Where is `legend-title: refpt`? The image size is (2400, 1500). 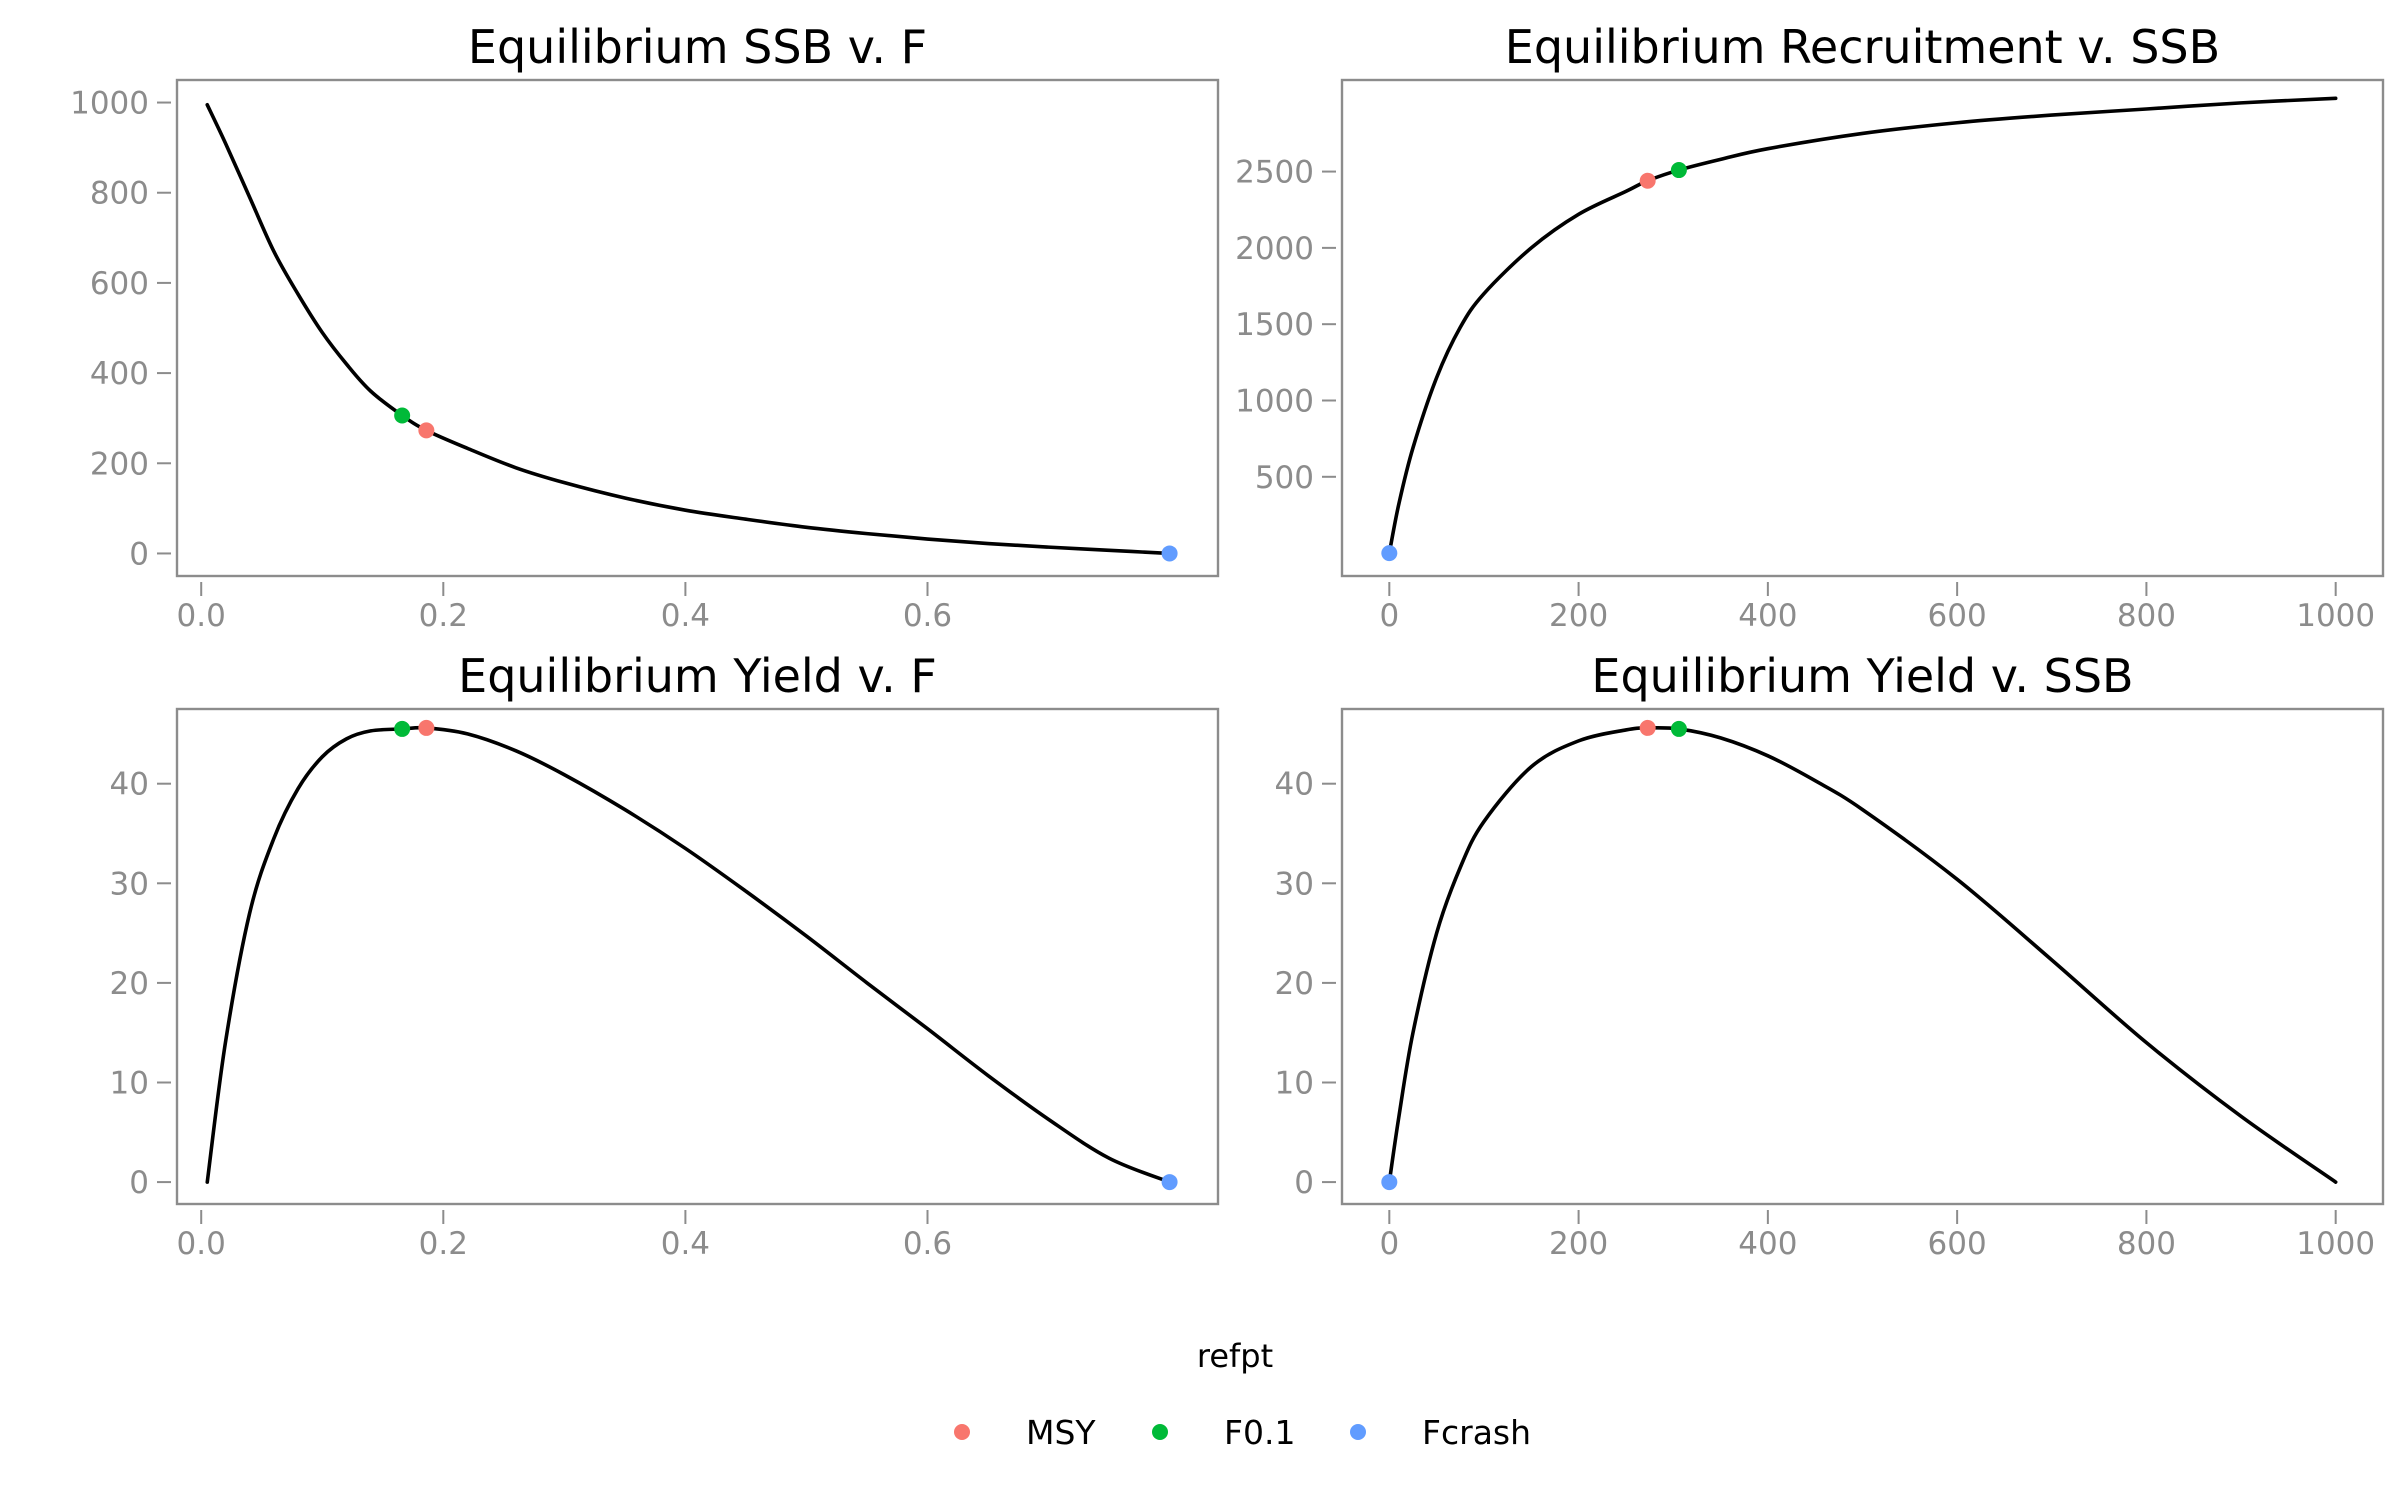 legend-title: refpt is located at coordinates (1235, 1356).